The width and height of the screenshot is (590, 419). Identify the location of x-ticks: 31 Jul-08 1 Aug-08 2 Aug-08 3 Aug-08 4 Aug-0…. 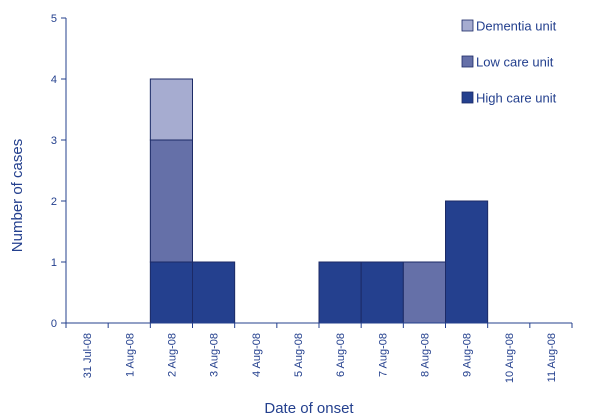
(319, 353).